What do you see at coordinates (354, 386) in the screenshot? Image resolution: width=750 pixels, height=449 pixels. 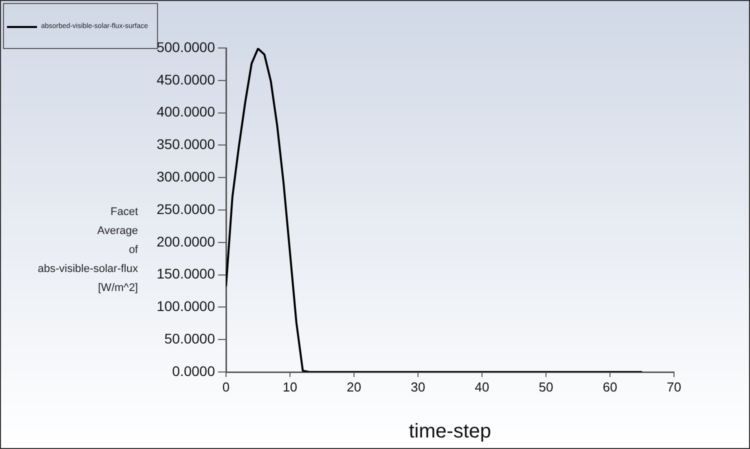 I see `x-tick-label: 20` at bounding box center [354, 386].